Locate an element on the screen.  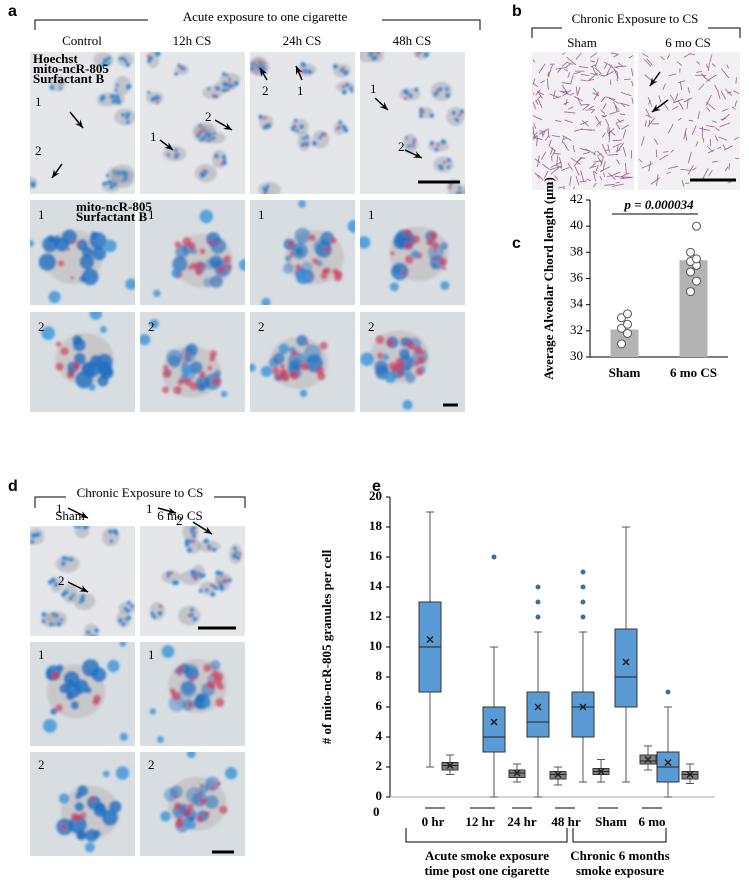
group-bracket is located at coordinates (486, 835).